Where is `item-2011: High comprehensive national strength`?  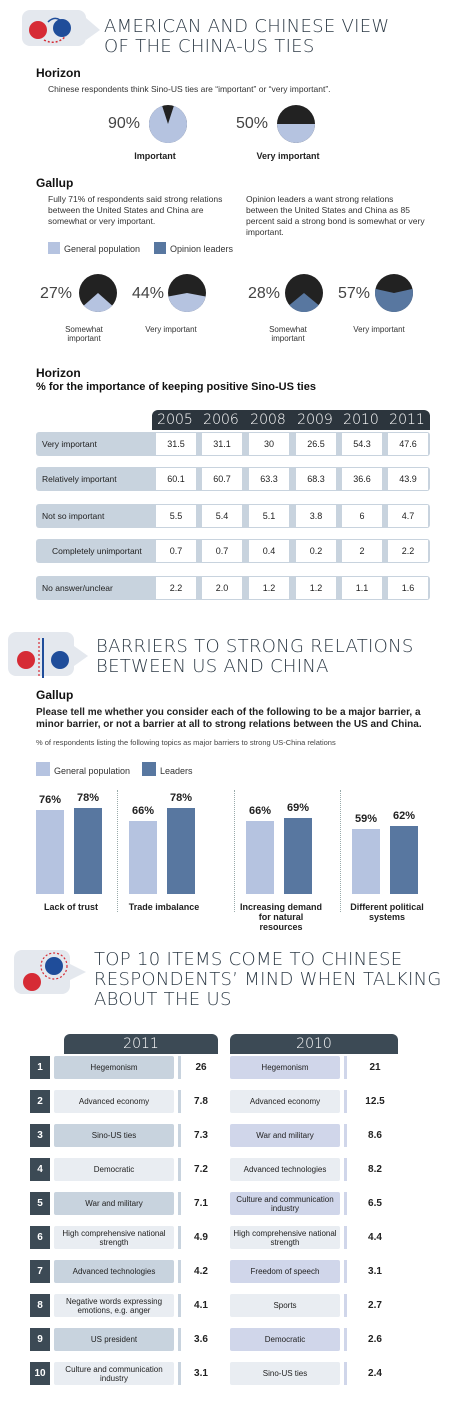 item-2011: High comprehensive national strength is located at coordinates (114, 1237).